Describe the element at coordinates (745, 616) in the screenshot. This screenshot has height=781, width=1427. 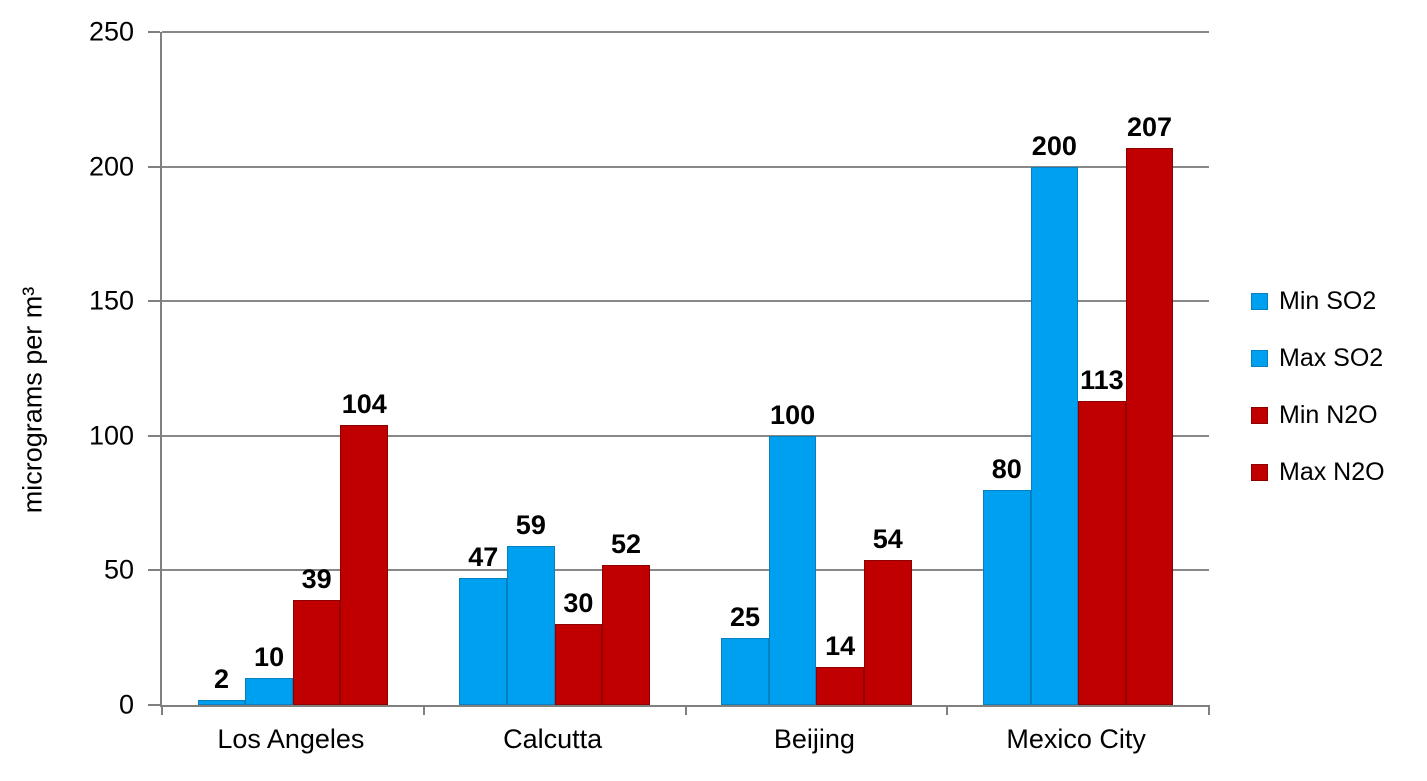
I see `data-label: 25` at that location.